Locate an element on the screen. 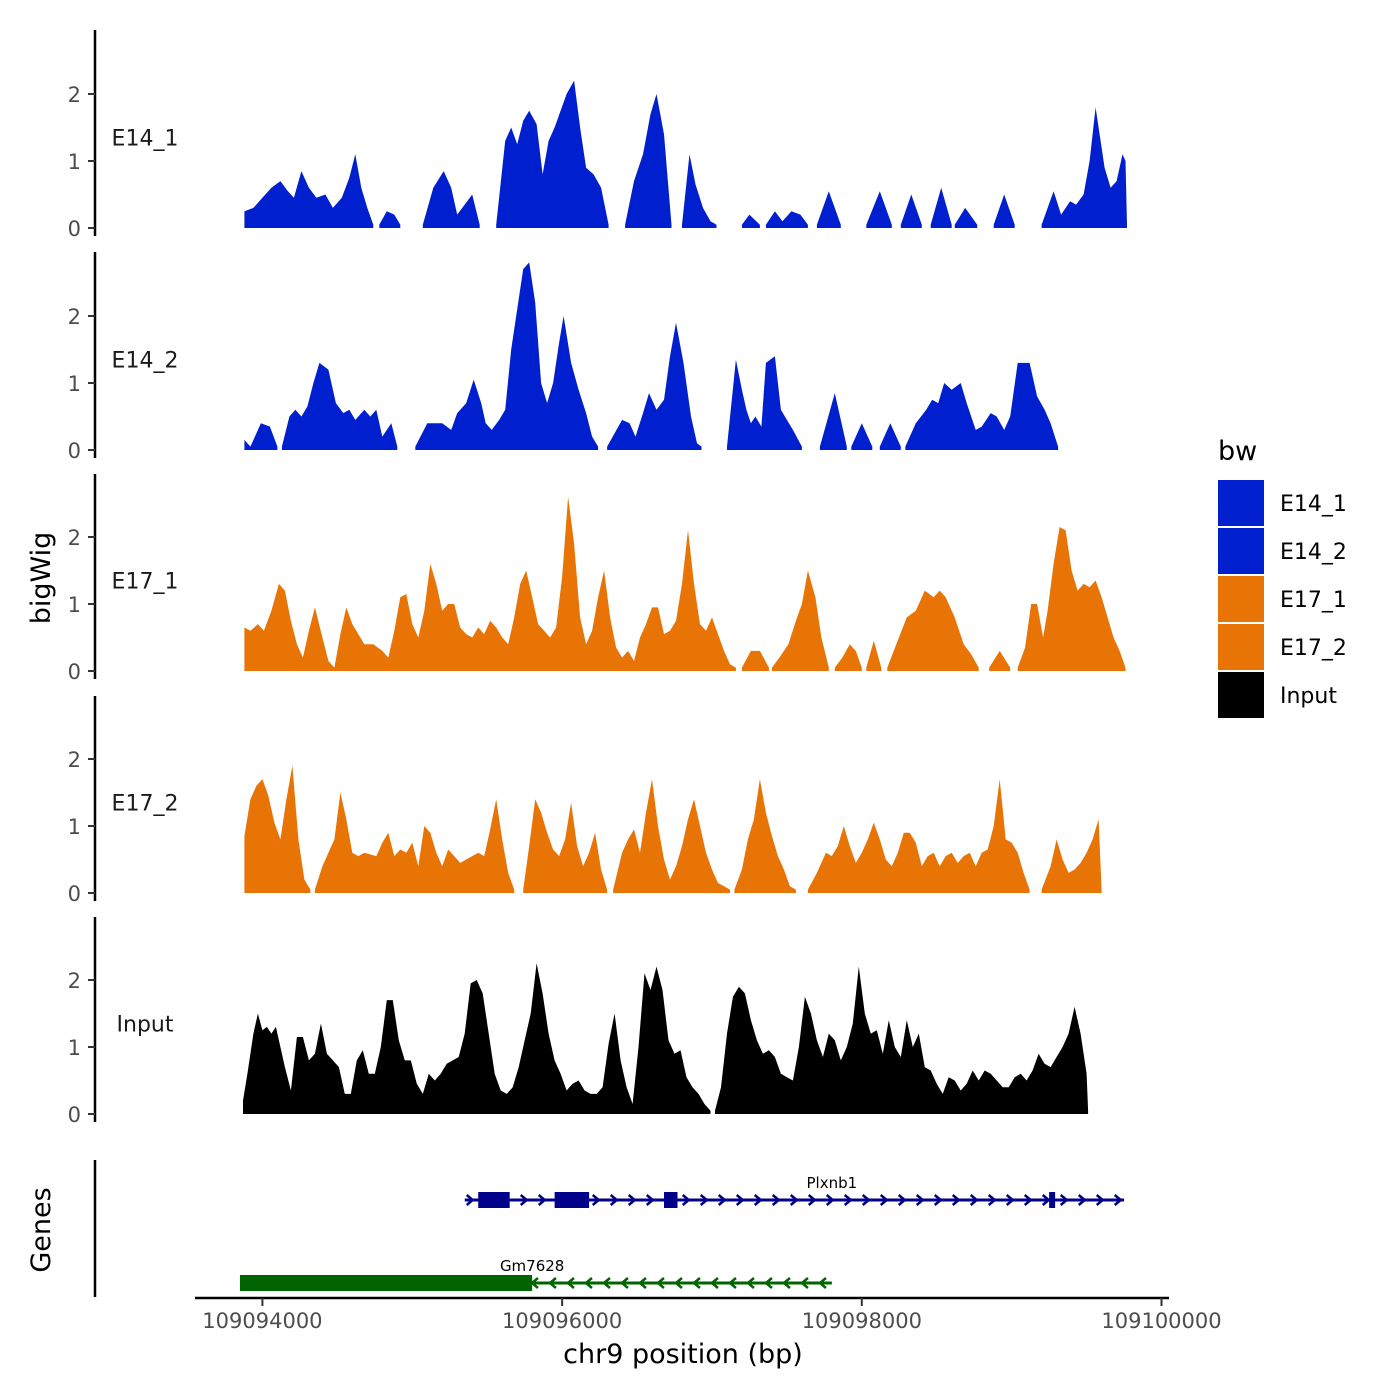 The height and width of the screenshot is (1400, 1400). x-tick-label: 109098000 is located at coordinates (862, 1321).